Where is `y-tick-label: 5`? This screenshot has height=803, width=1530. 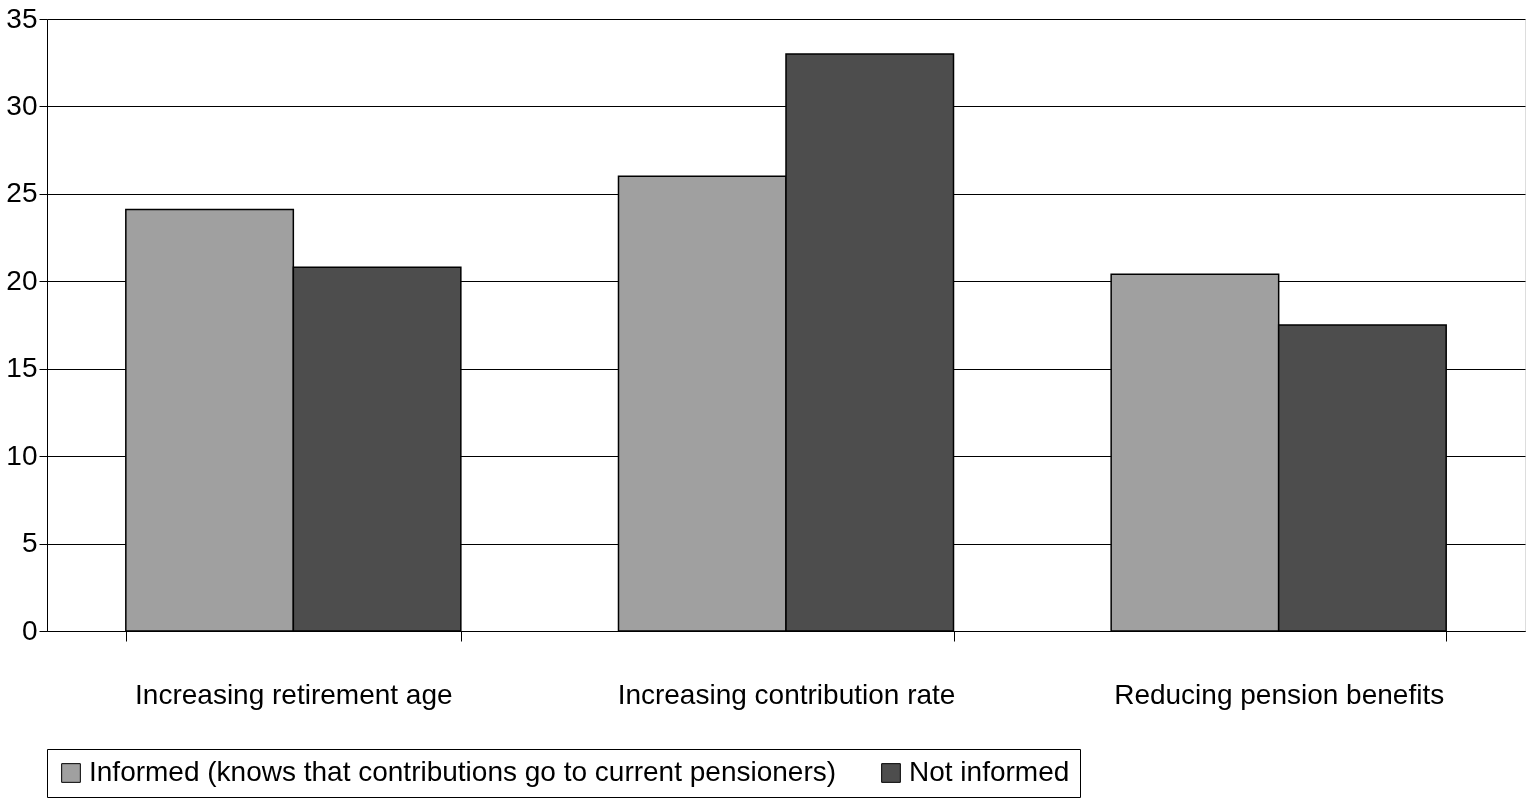 y-tick-label: 5 is located at coordinates (29, 543).